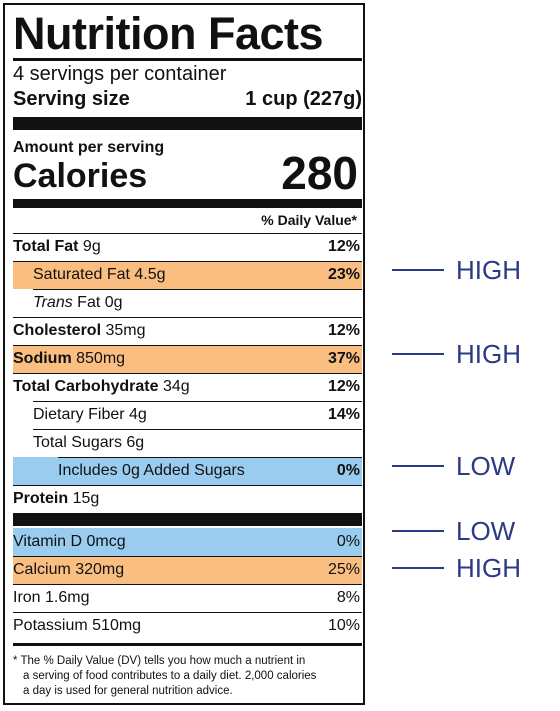 The image size is (560, 711). Describe the element at coordinates (303, 99) in the screenshot. I see `serving-size-value: 1 cup (227g)` at that location.